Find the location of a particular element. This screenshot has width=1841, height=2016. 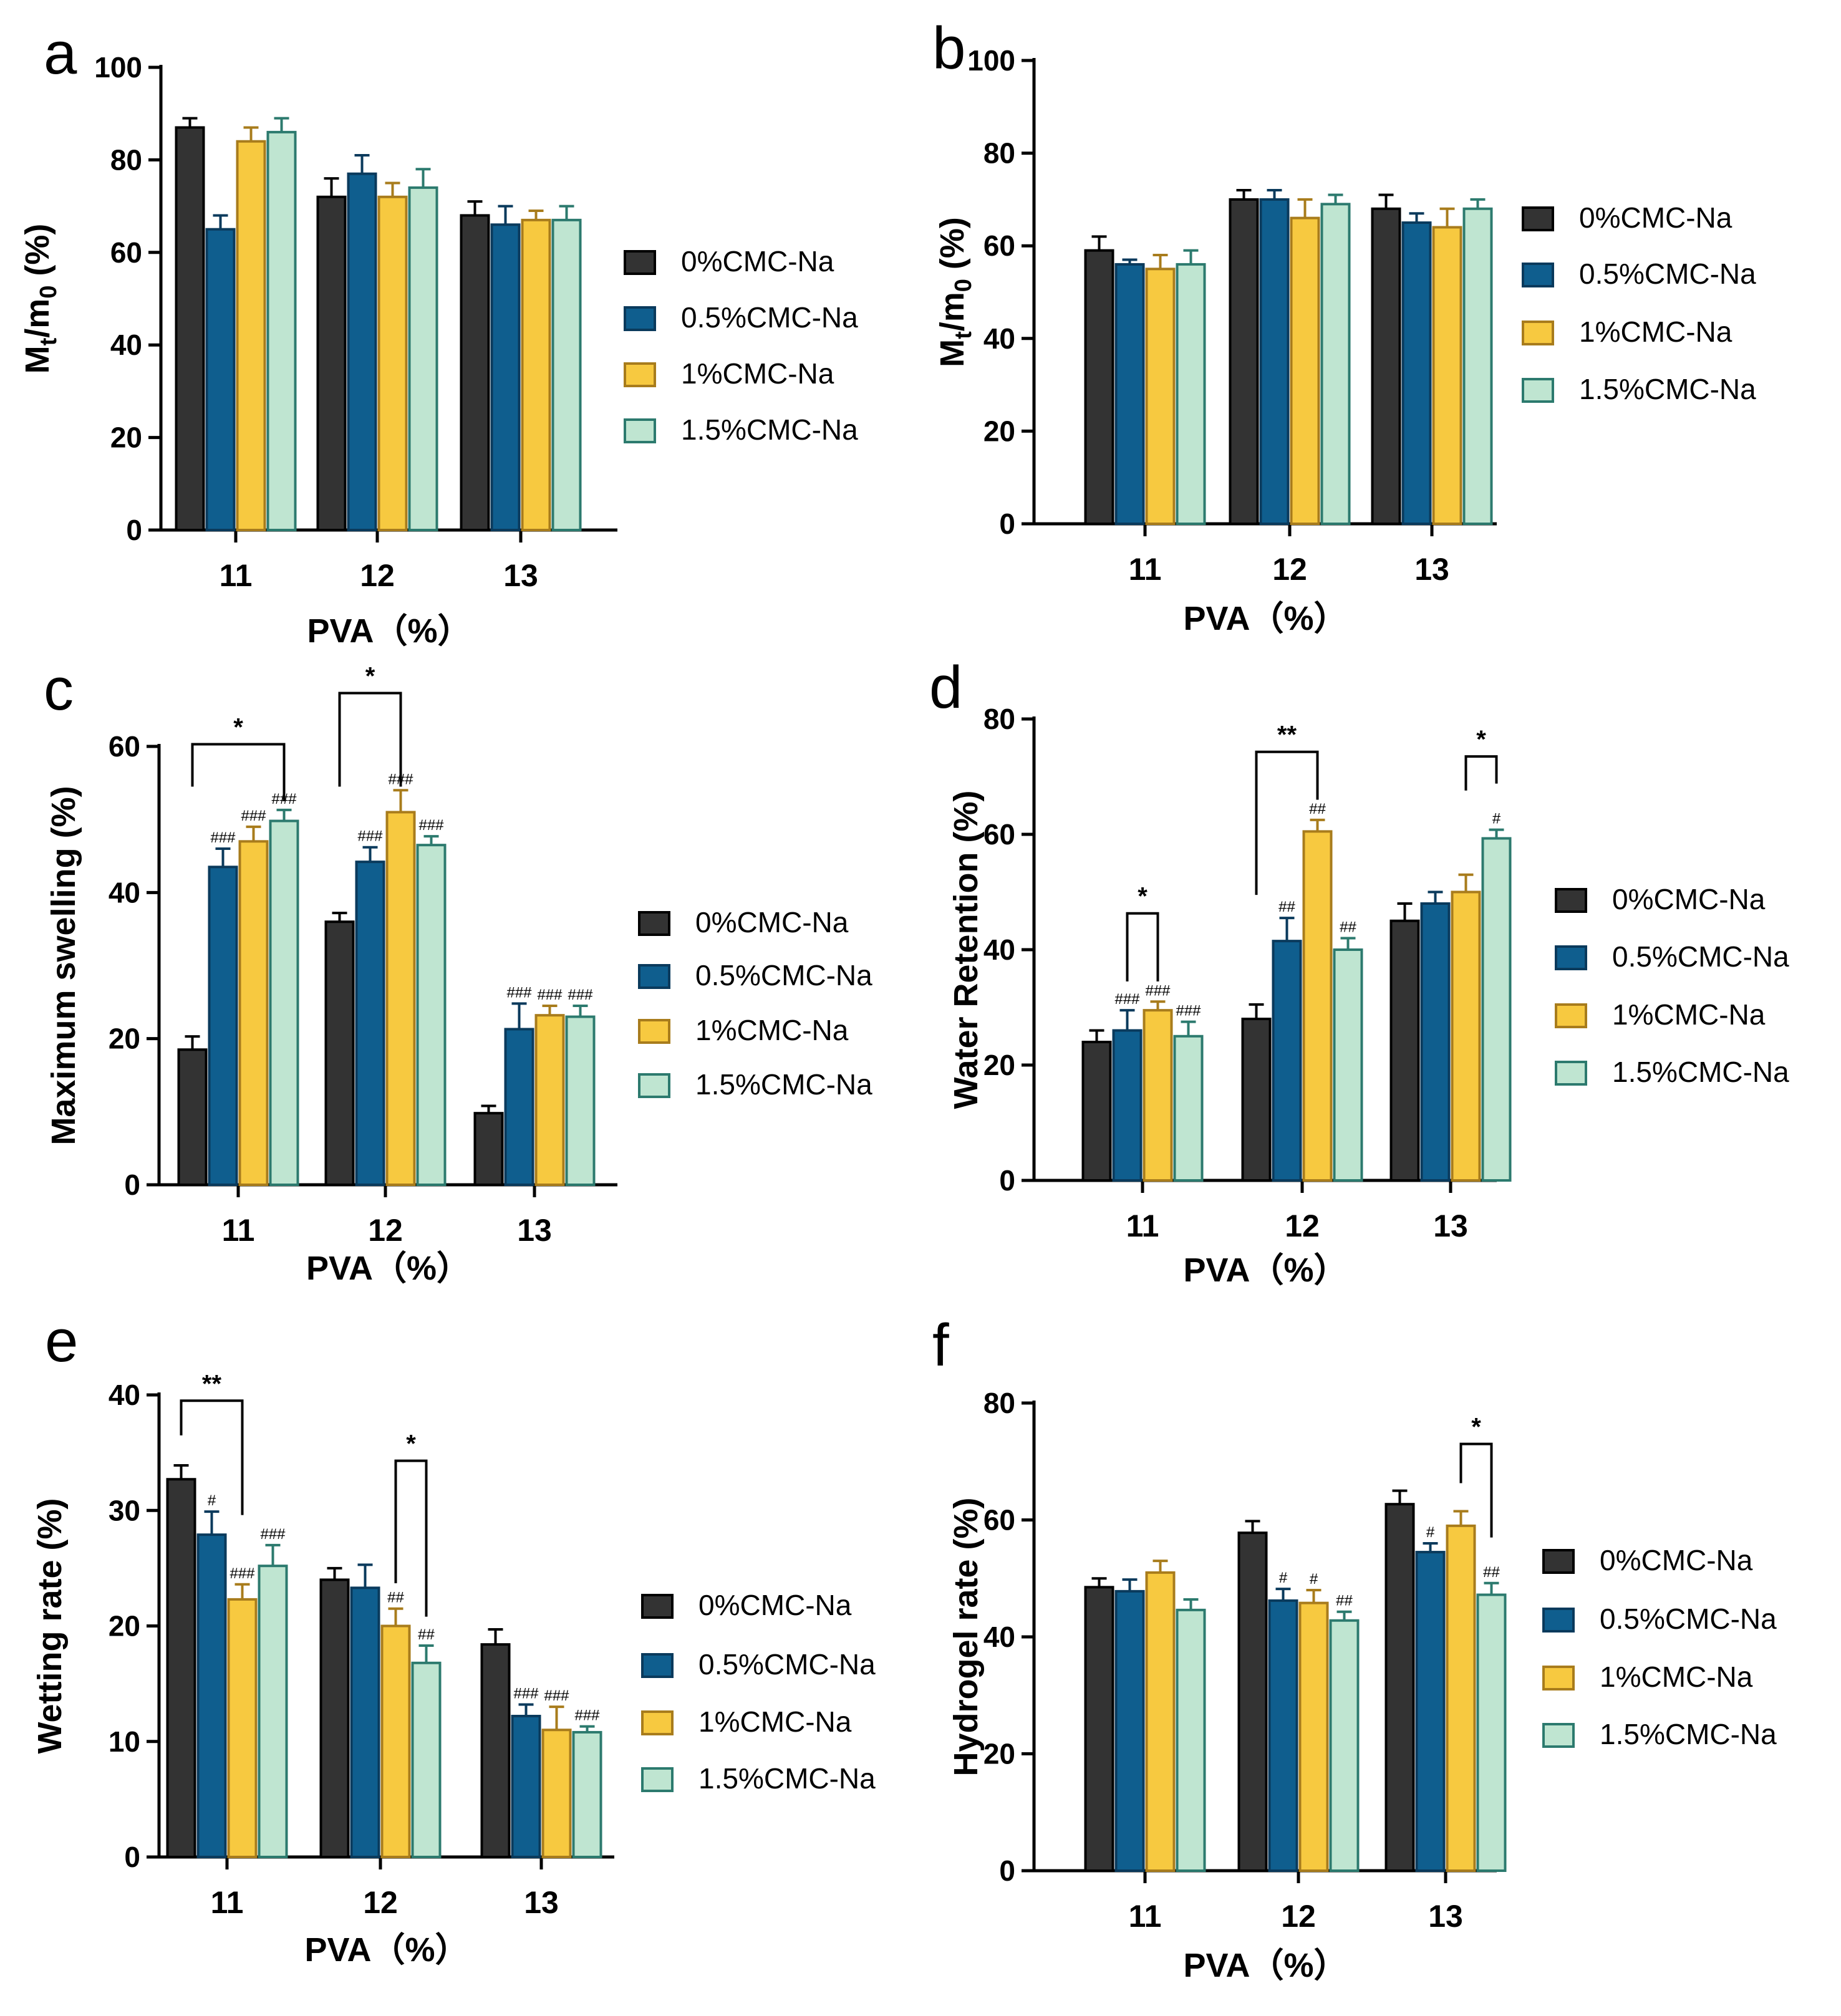

panel-letter: f is located at coordinates (940, 1345).